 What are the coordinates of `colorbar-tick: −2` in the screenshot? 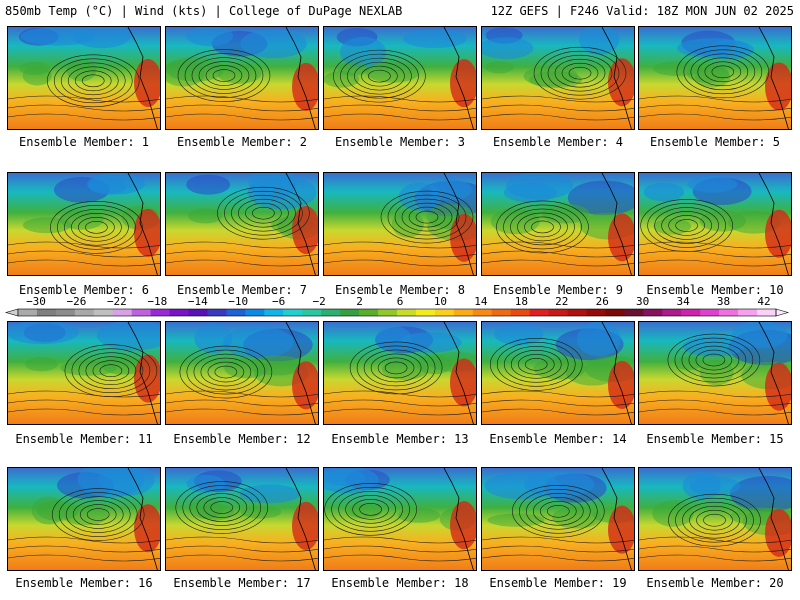 It's located at (319, 301).